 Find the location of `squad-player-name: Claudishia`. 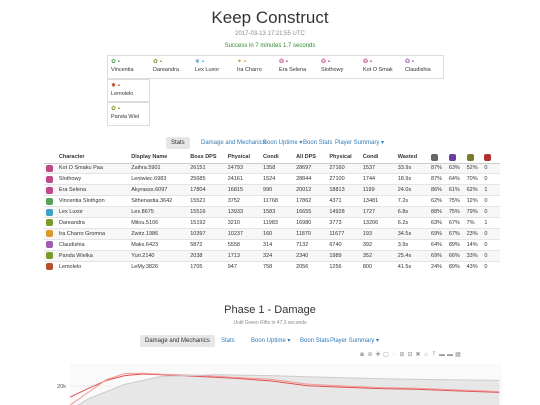

squad-player-name: Claudishia is located at coordinates (418, 70).